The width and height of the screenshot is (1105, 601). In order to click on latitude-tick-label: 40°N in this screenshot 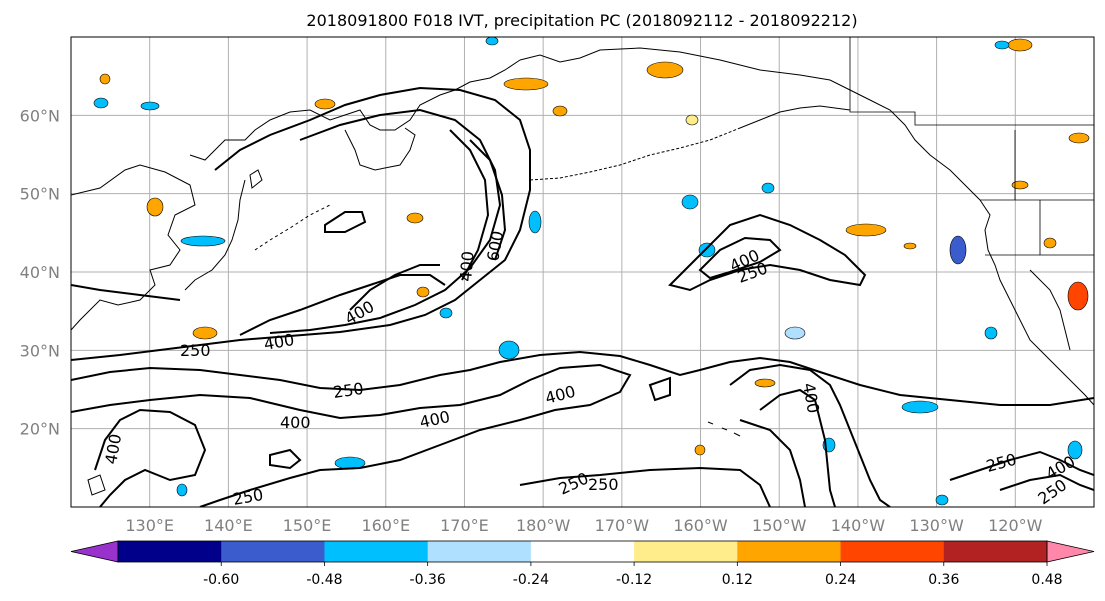, I will do `click(40, 272)`.